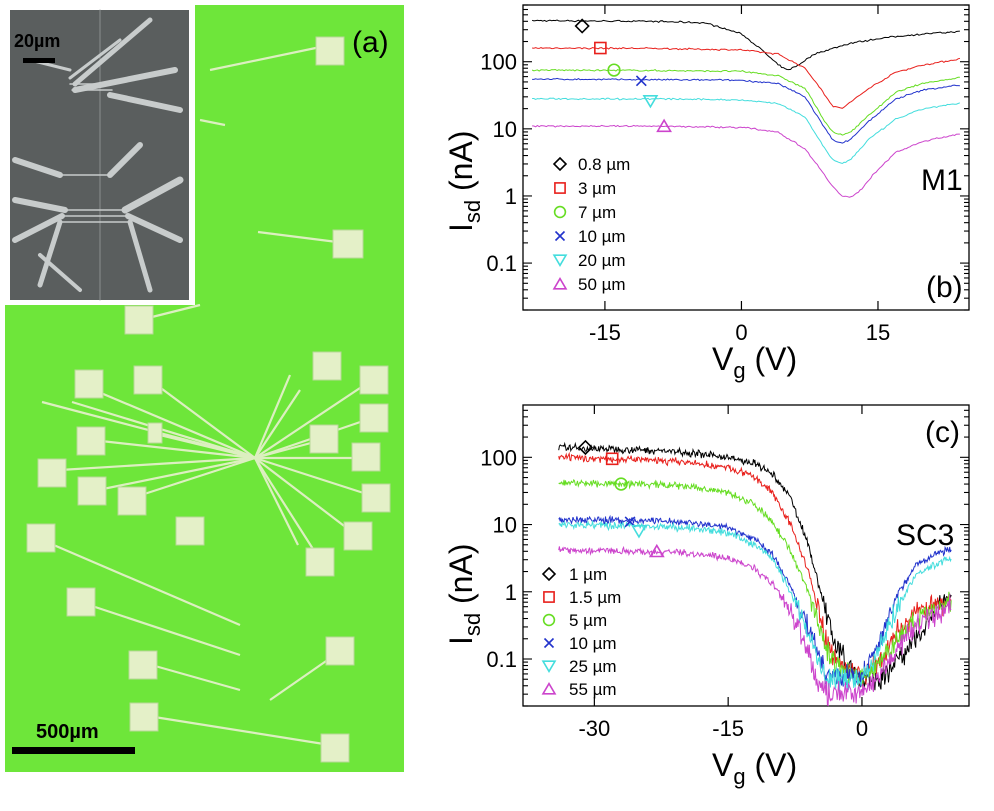 The image size is (994, 811). I want to click on chart-b-ylabel-sub: sd, so click(472, 211).